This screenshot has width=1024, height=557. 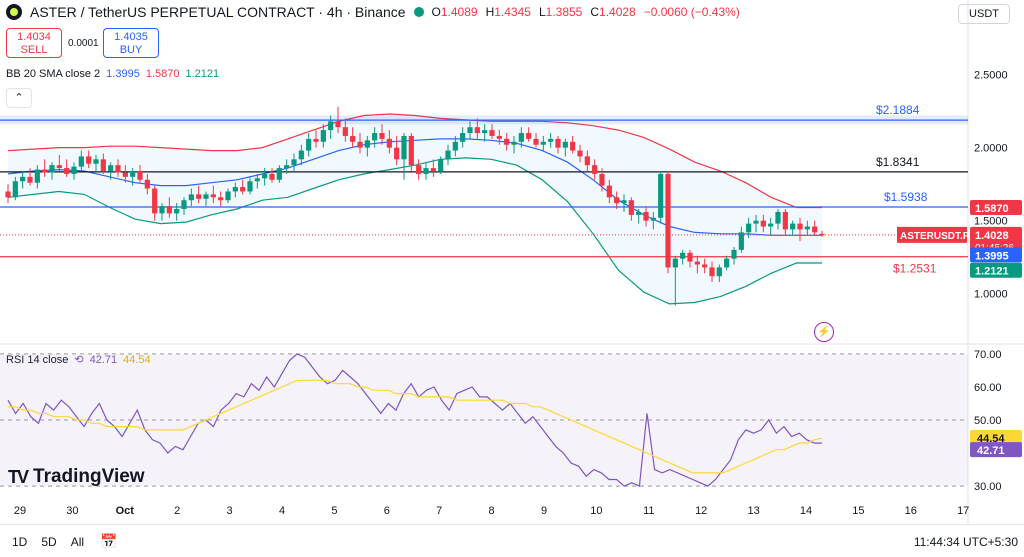 What do you see at coordinates (824, 332) in the screenshot?
I see `lightning-icon: ⚡` at bounding box center [824, 332].